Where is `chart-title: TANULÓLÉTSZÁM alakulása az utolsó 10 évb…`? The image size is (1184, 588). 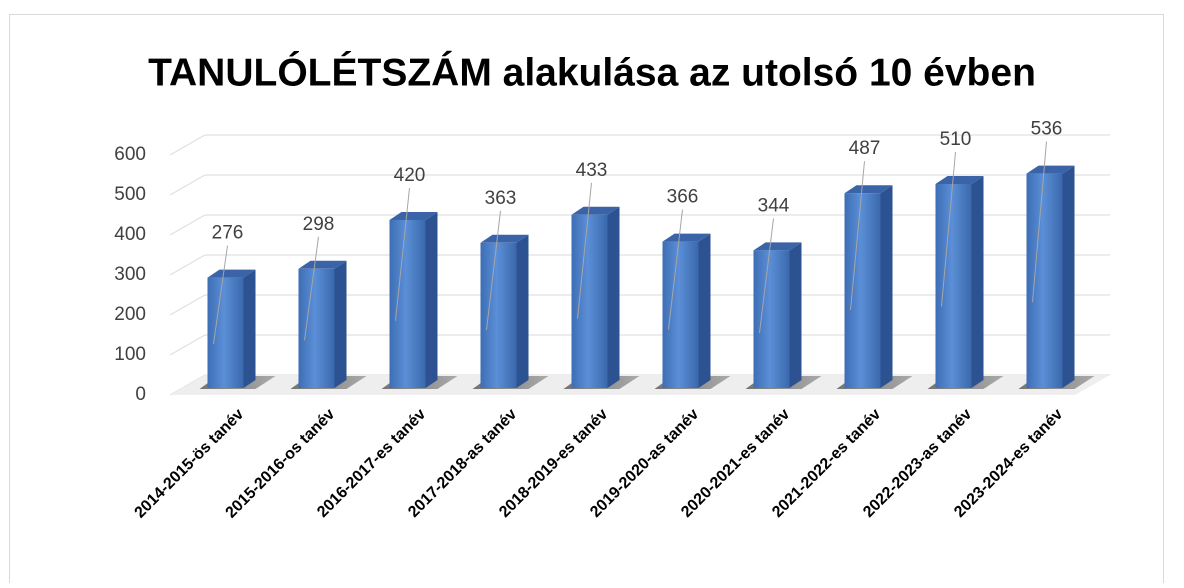
chart-title: TANULÓLÉTSZÁM alakulása az utolsó 10 évb… is located at coordinates (592, 72).